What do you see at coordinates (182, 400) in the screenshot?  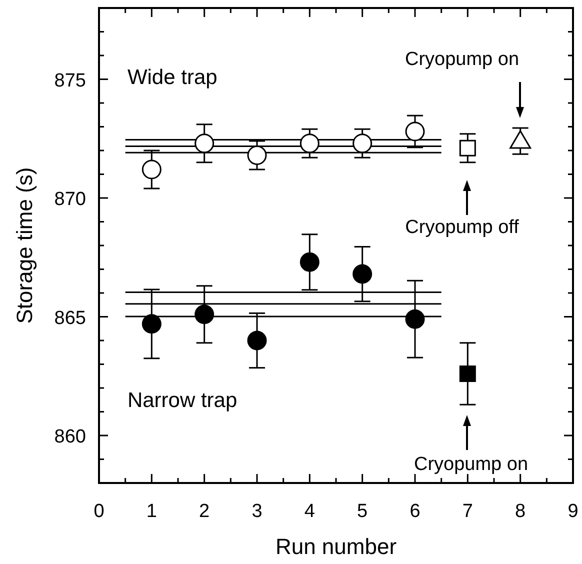 I see `annotation: Narrow trap` at bounding box center [182, 400].